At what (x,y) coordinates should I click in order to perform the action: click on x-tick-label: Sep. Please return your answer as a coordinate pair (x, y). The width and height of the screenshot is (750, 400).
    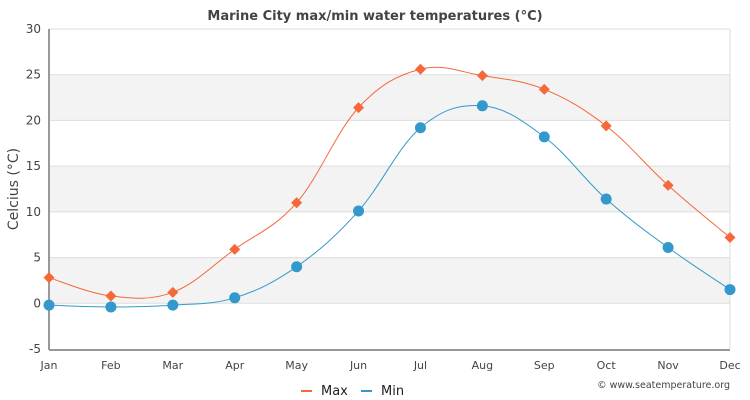
    Looking at the image, I should click on (544, 365).